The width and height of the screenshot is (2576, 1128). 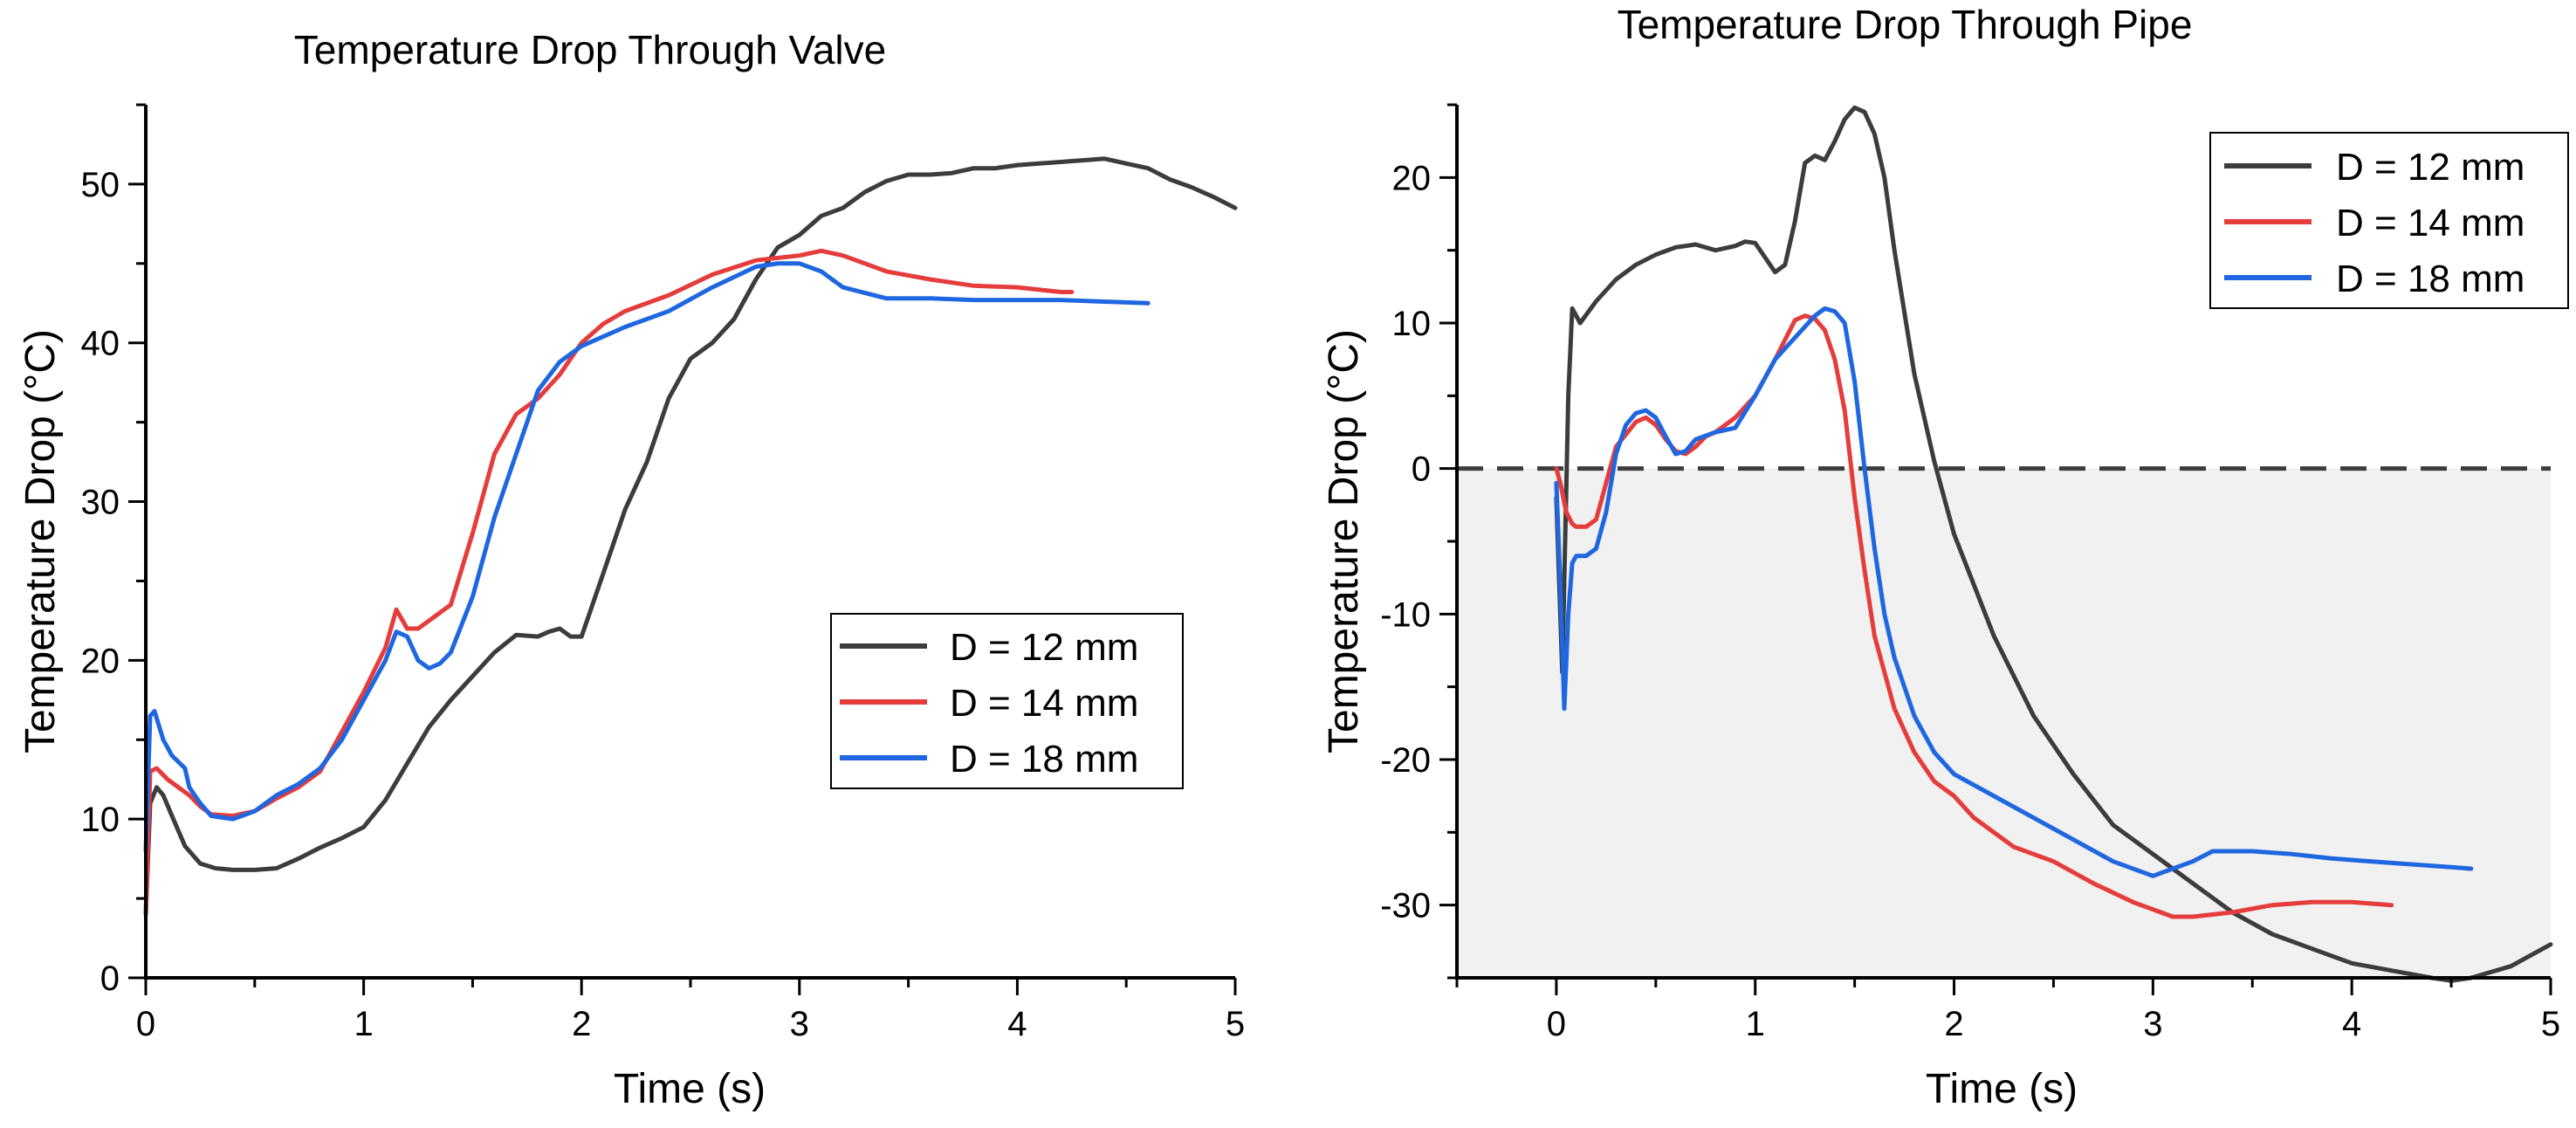 I want to click on y-tick-label: 30, so click(x=100, y=503).